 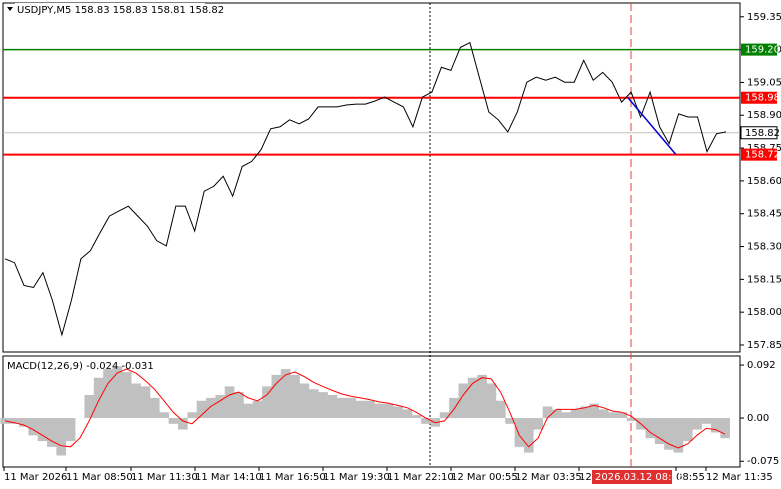 I want to click on y-tick-label: 158.30, so click(x=764, y=247).